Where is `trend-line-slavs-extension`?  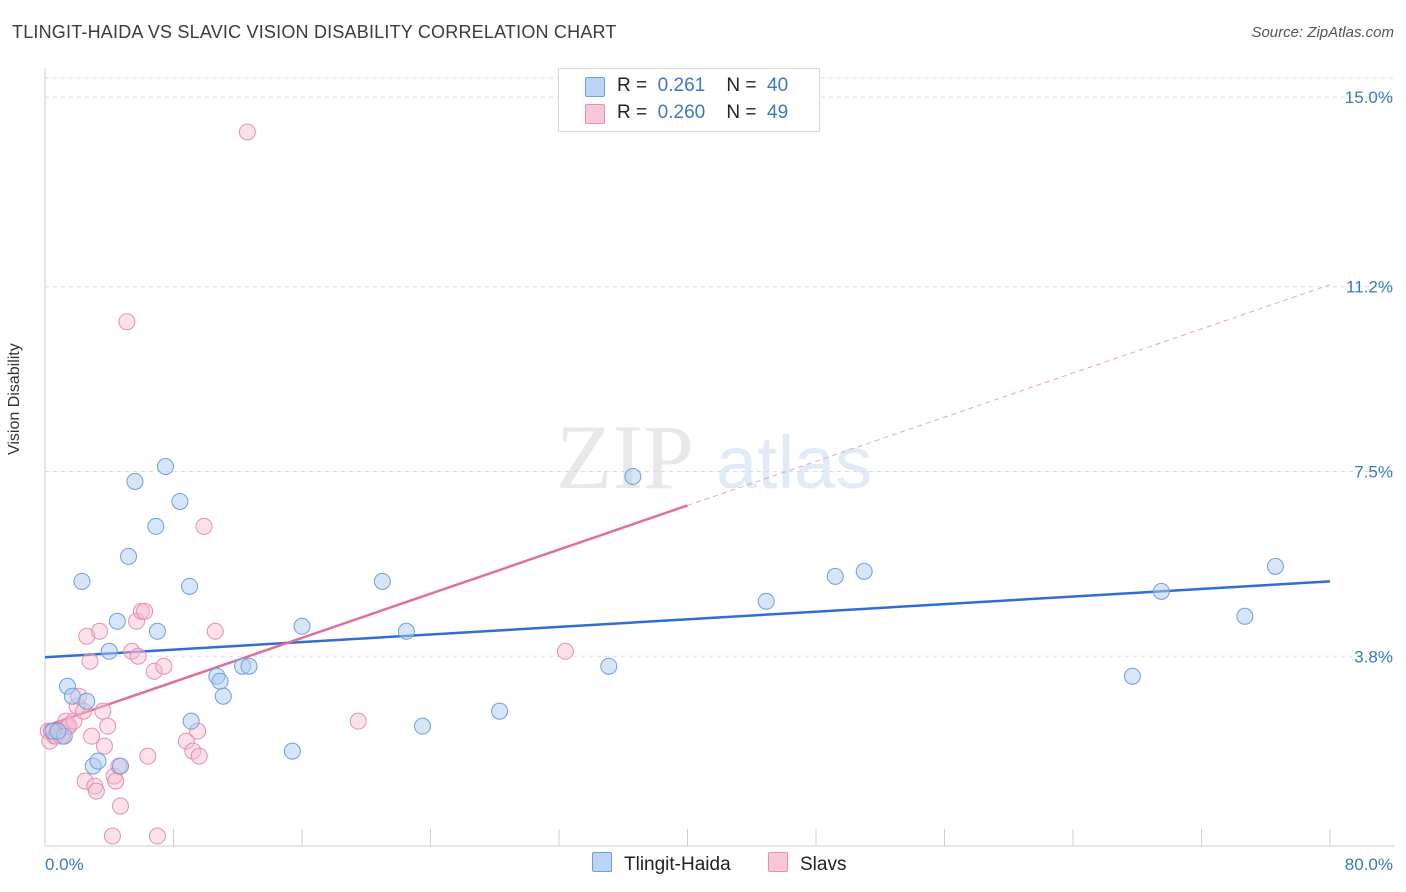 trend-line-slavs-extension is located at coordinates (1009, 395).